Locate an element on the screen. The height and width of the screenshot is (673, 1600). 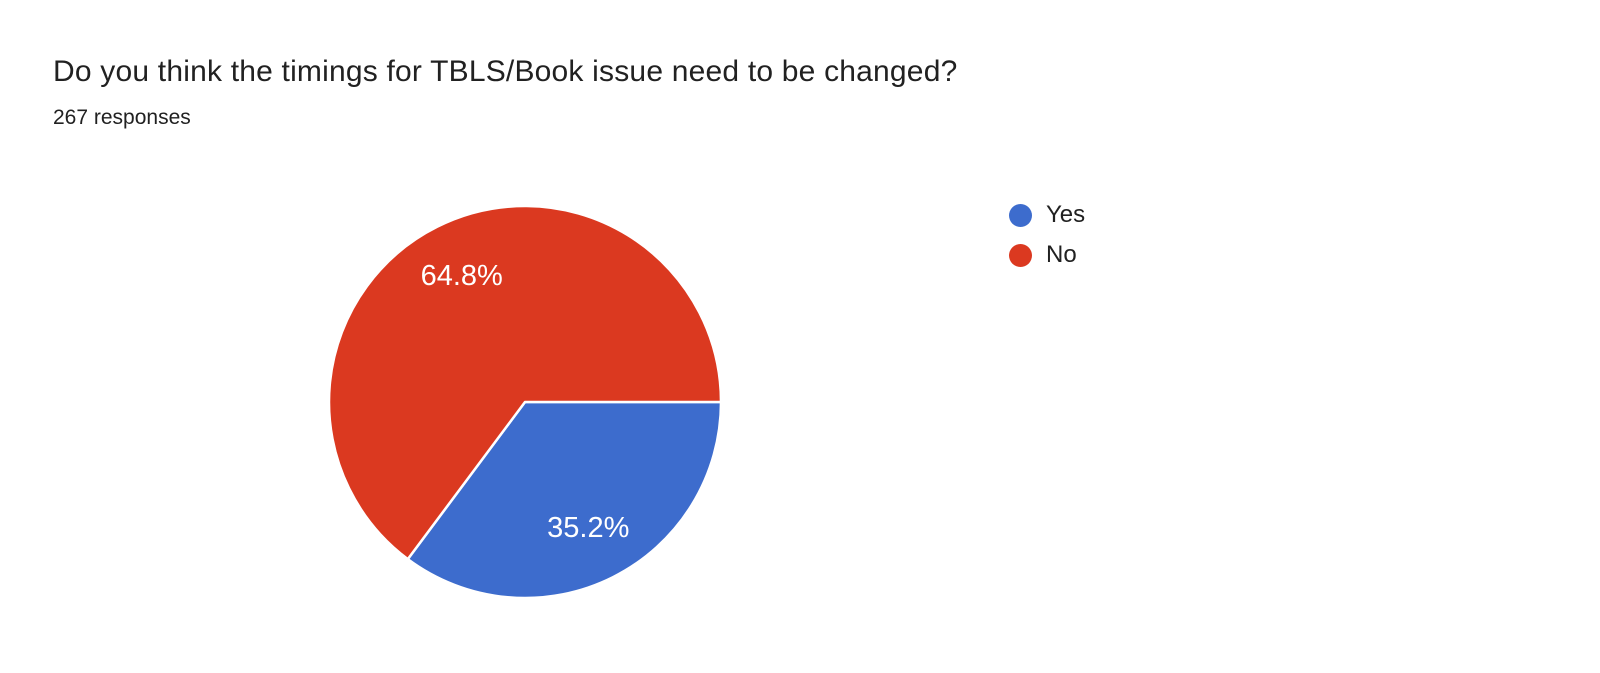
pie-chart: 35.2% 64.8% is located at coordinates (525, 402).